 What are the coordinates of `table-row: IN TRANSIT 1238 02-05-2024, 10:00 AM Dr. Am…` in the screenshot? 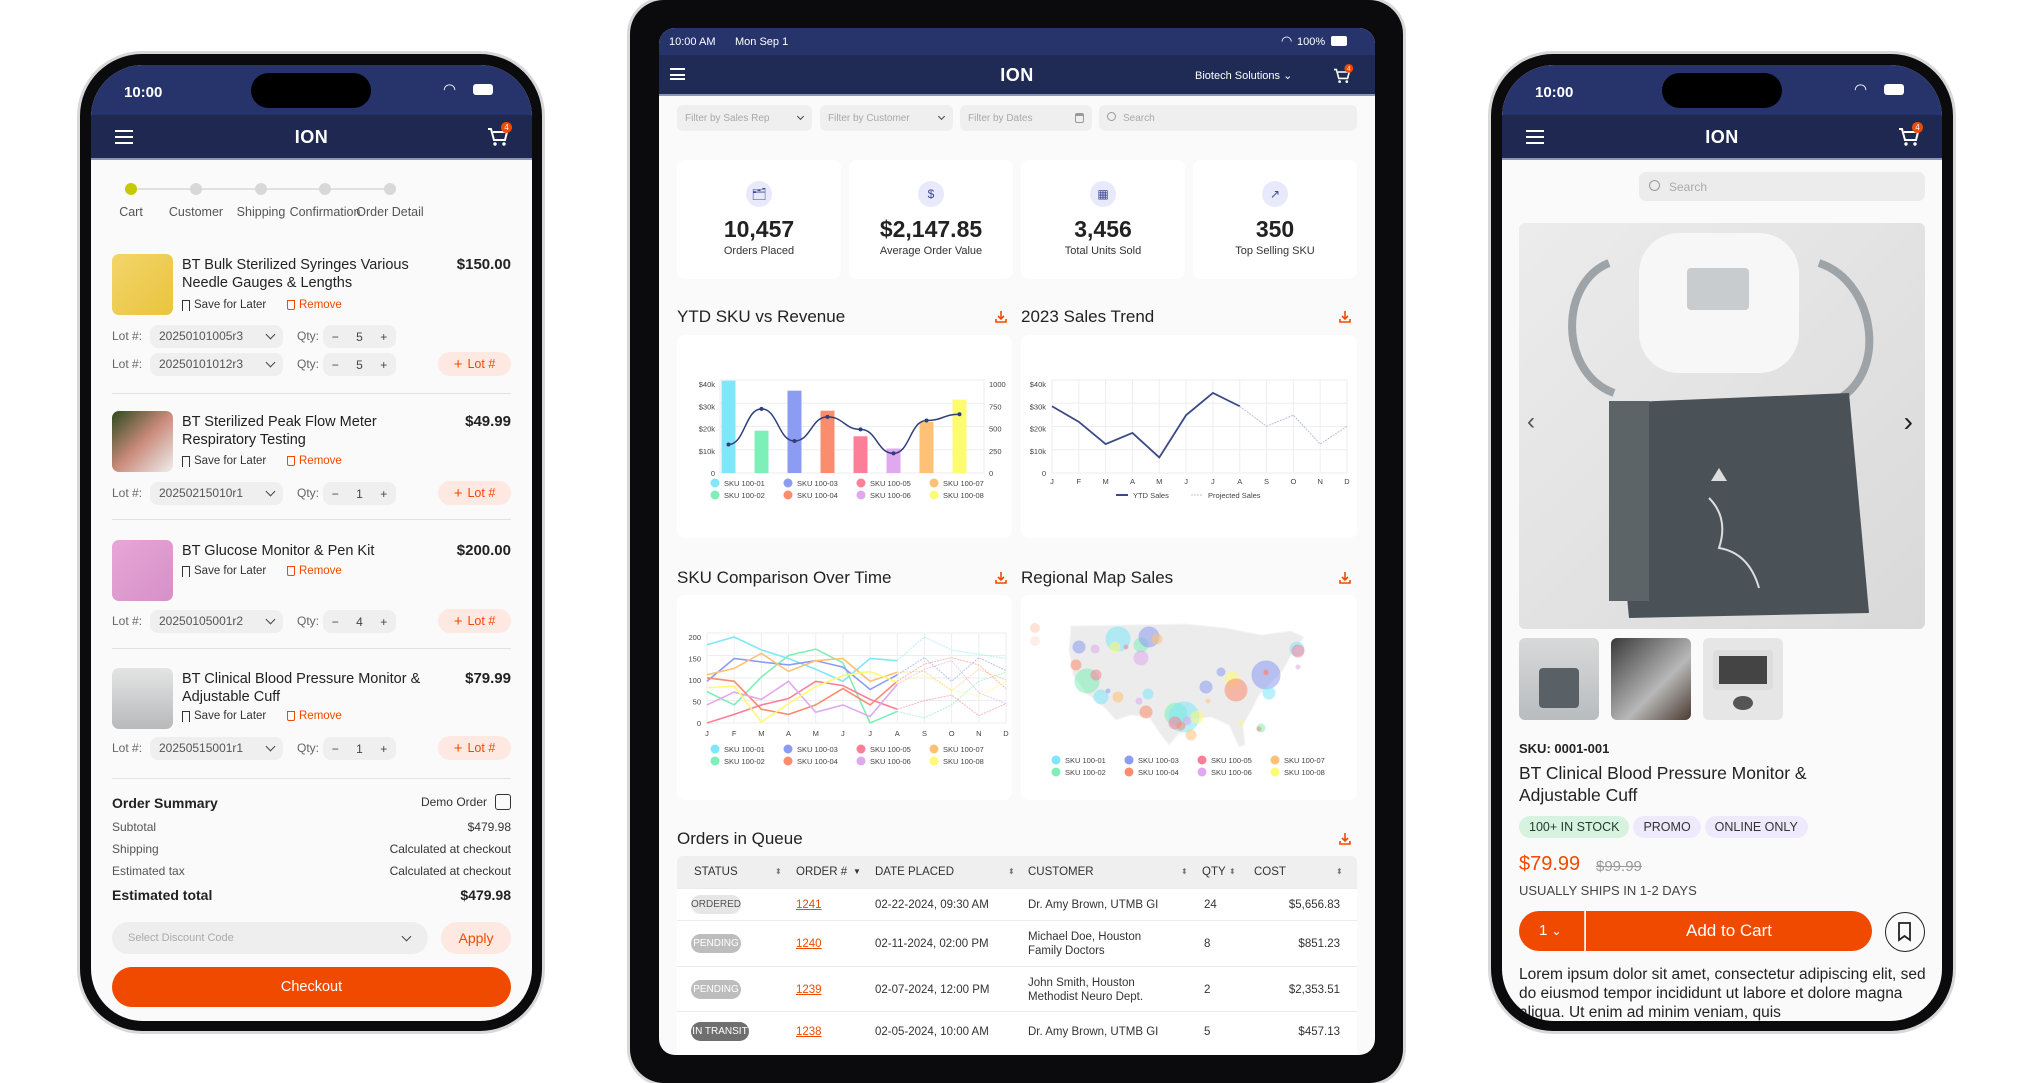 It's located at (1017, 1031).